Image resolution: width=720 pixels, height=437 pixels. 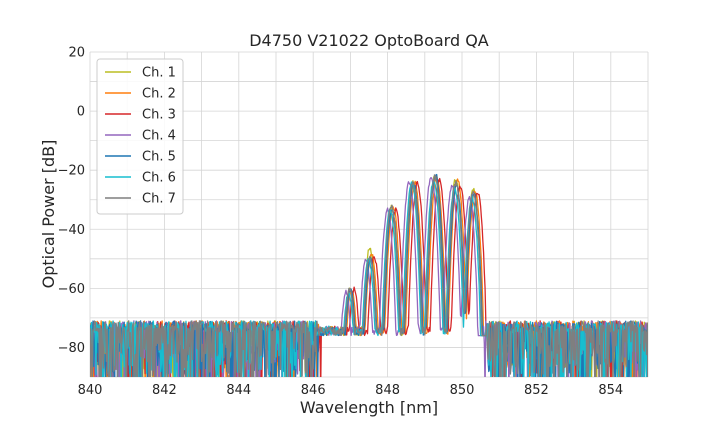 What do you see at coordinates (71, 171) in the screenshot?
I see `y-tick-label: −20` at bounding box center [71, 171].